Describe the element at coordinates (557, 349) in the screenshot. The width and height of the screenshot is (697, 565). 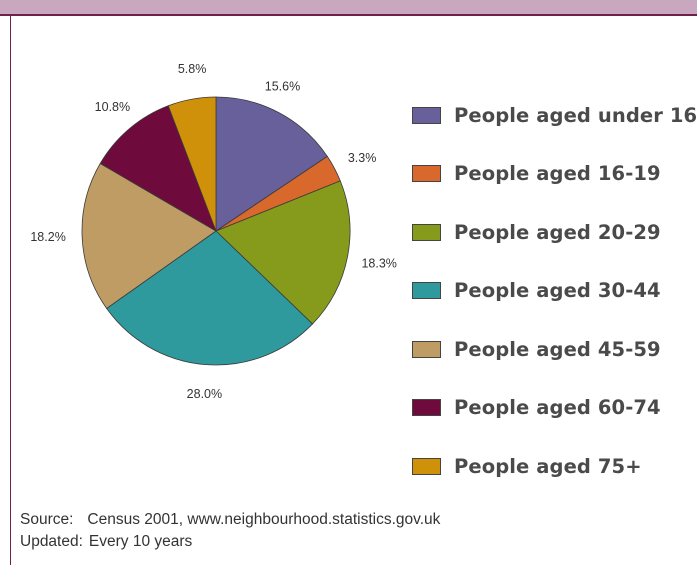
I see `legend-label: People aged 45-59` at that location.